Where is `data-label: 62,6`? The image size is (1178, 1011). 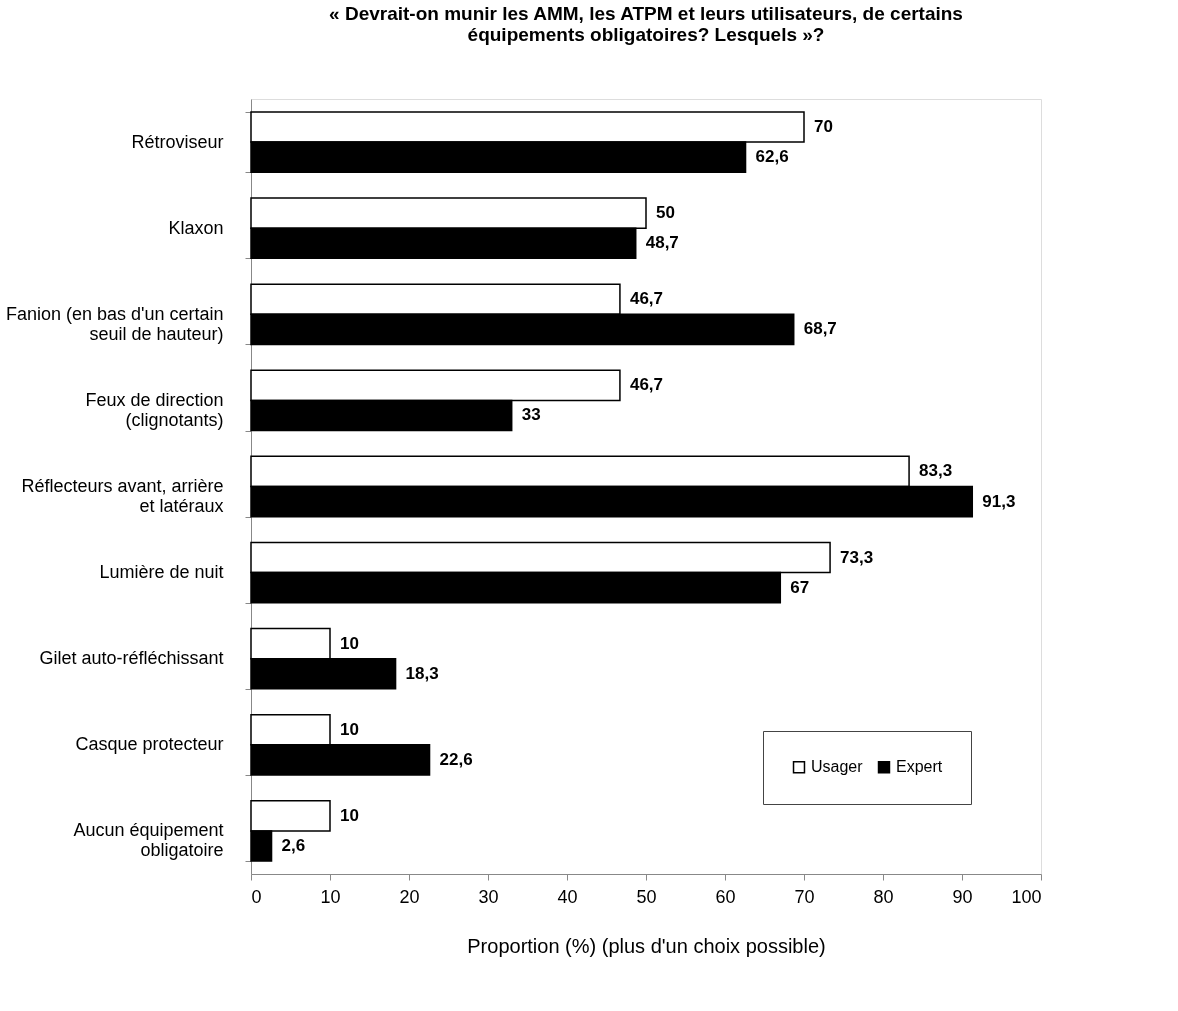
data-label: 62,6 is located at coordinates (772, 157).